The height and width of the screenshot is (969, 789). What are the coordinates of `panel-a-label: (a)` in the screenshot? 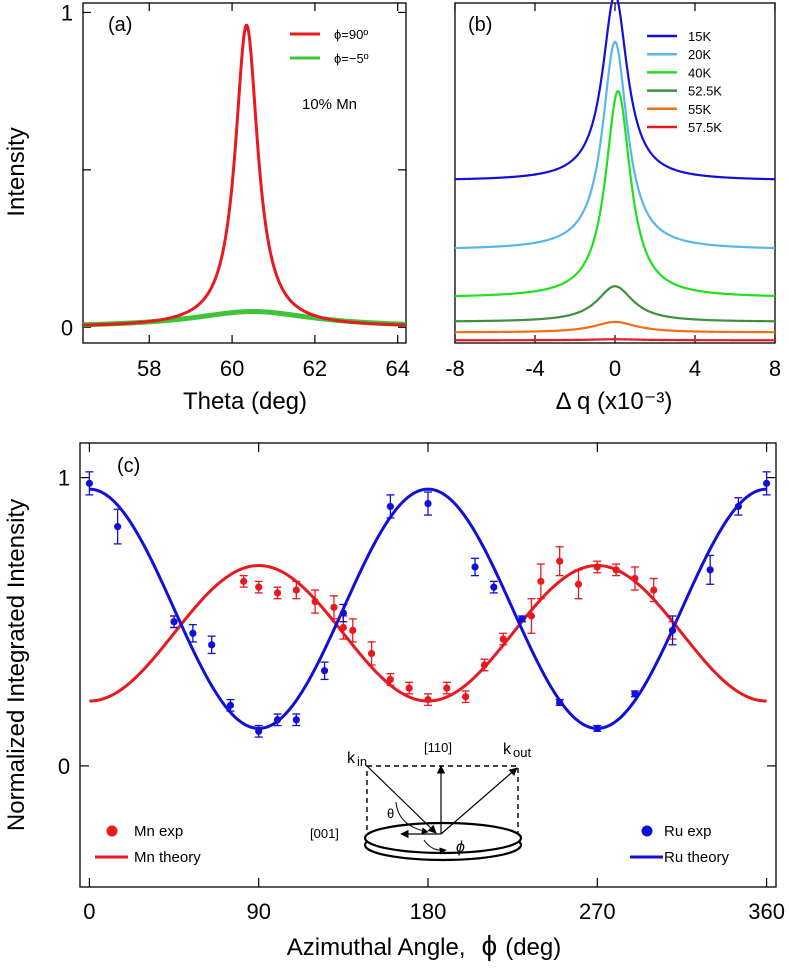 It's located at (120, 25).